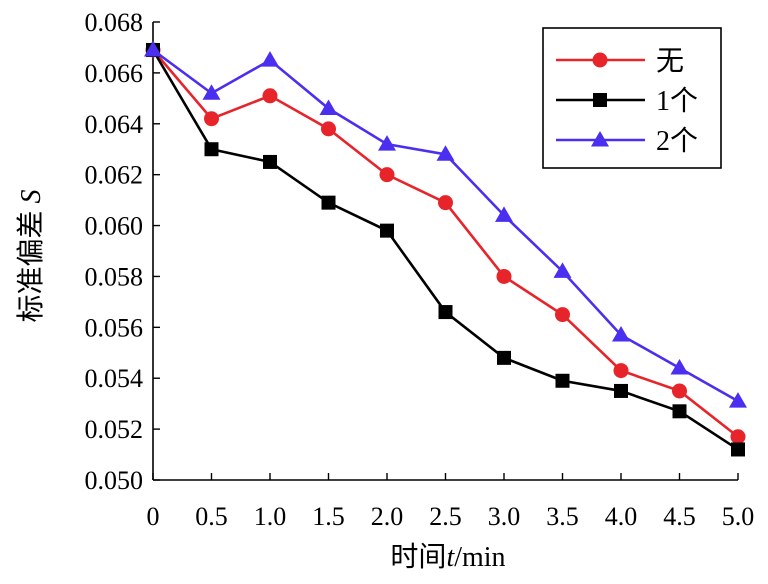 The height and width of the screenshot is (584, 768). What do you see at coordinates (562, 516) in the screenshot?
I see `x-tick-label: 3.5` at bounding box center [562, 516].